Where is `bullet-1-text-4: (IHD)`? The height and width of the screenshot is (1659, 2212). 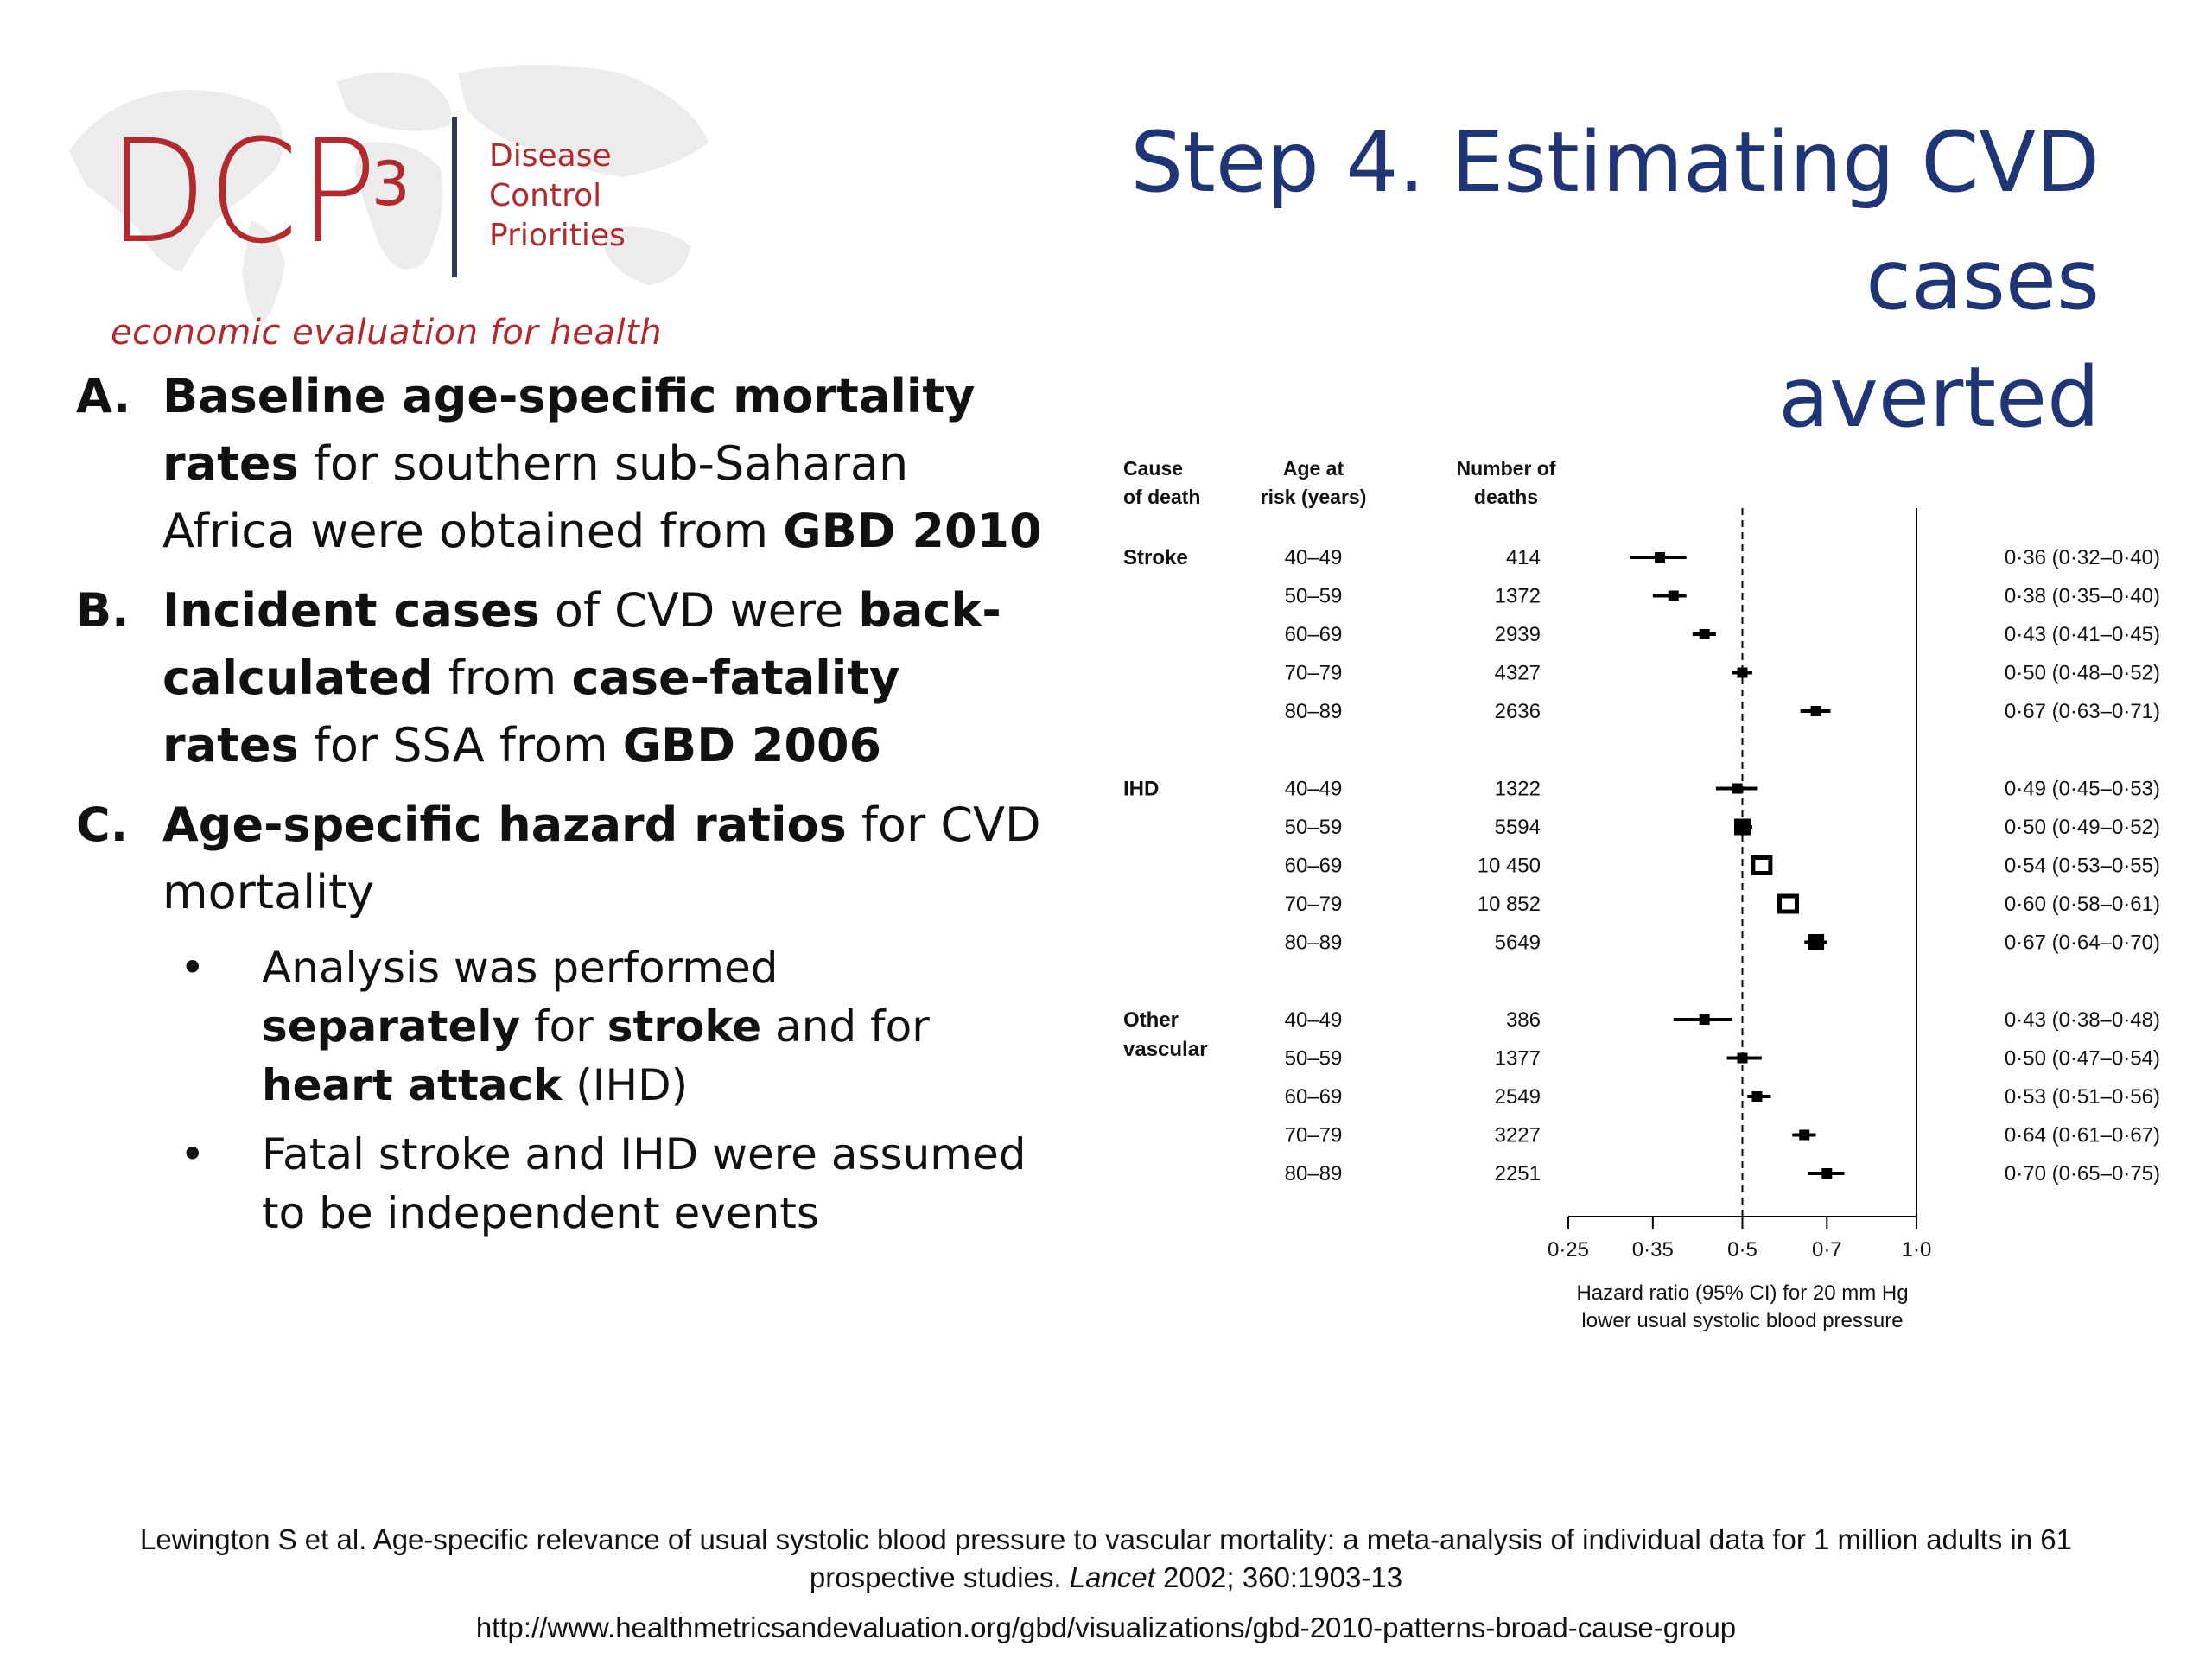 bullet-1-text-4: (IHD) is located at coordinates (625, 1085).